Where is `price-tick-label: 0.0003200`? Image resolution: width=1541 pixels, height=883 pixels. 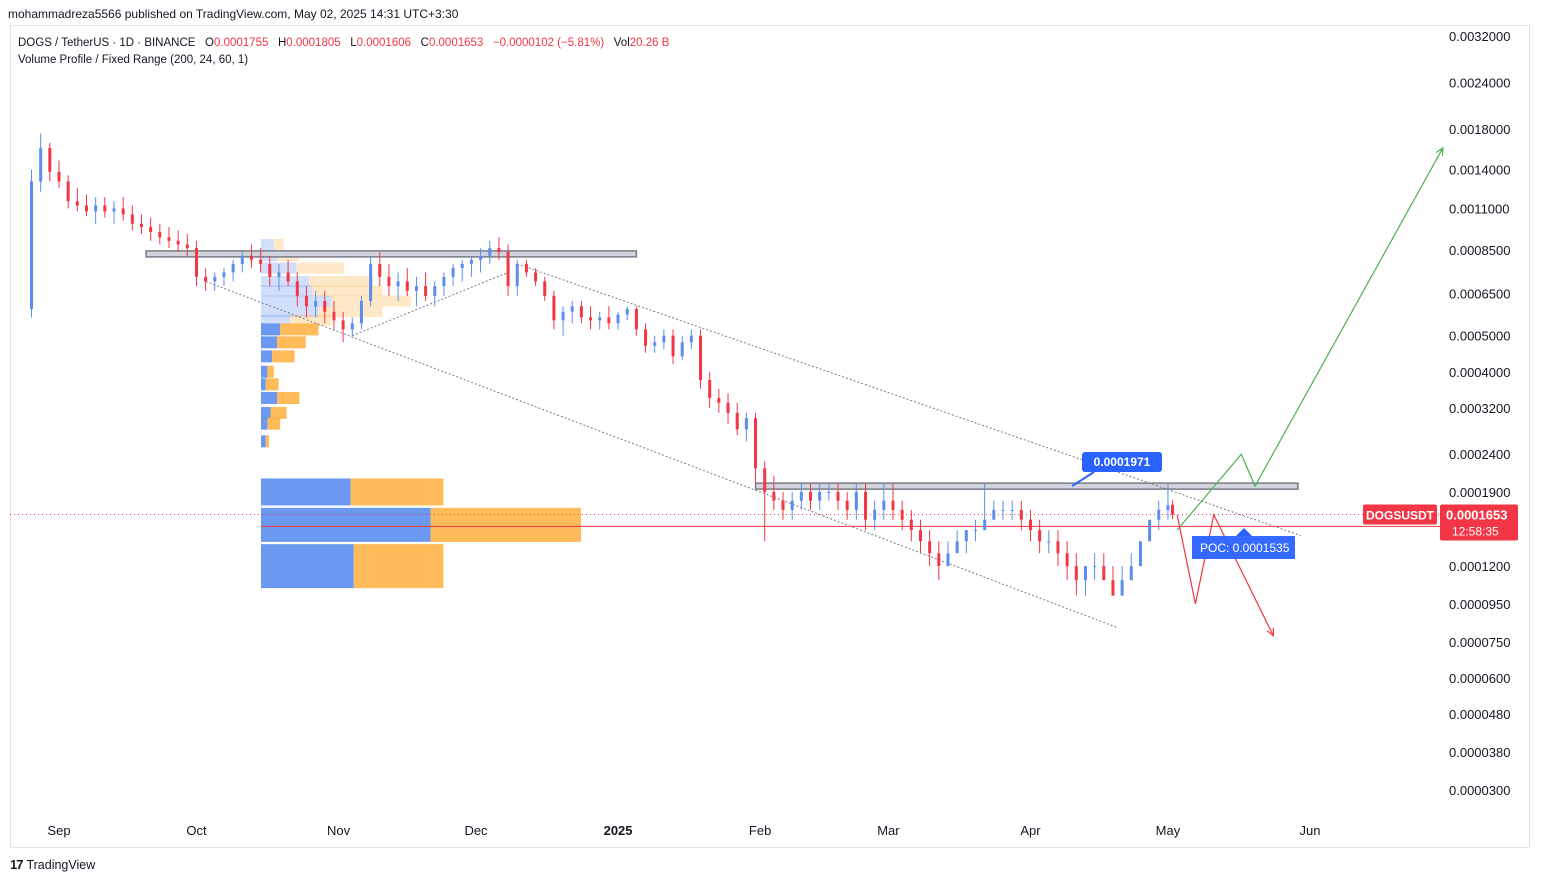 price-tick-label: 0.0003200 is located at coordinates (1479, 408).